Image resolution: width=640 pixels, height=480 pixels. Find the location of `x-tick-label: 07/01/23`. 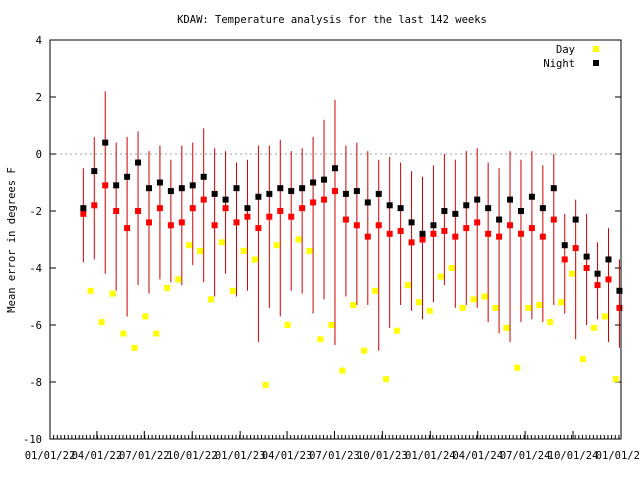

x-tick-label: 07/01/23 is located at coordinates (334, 456).